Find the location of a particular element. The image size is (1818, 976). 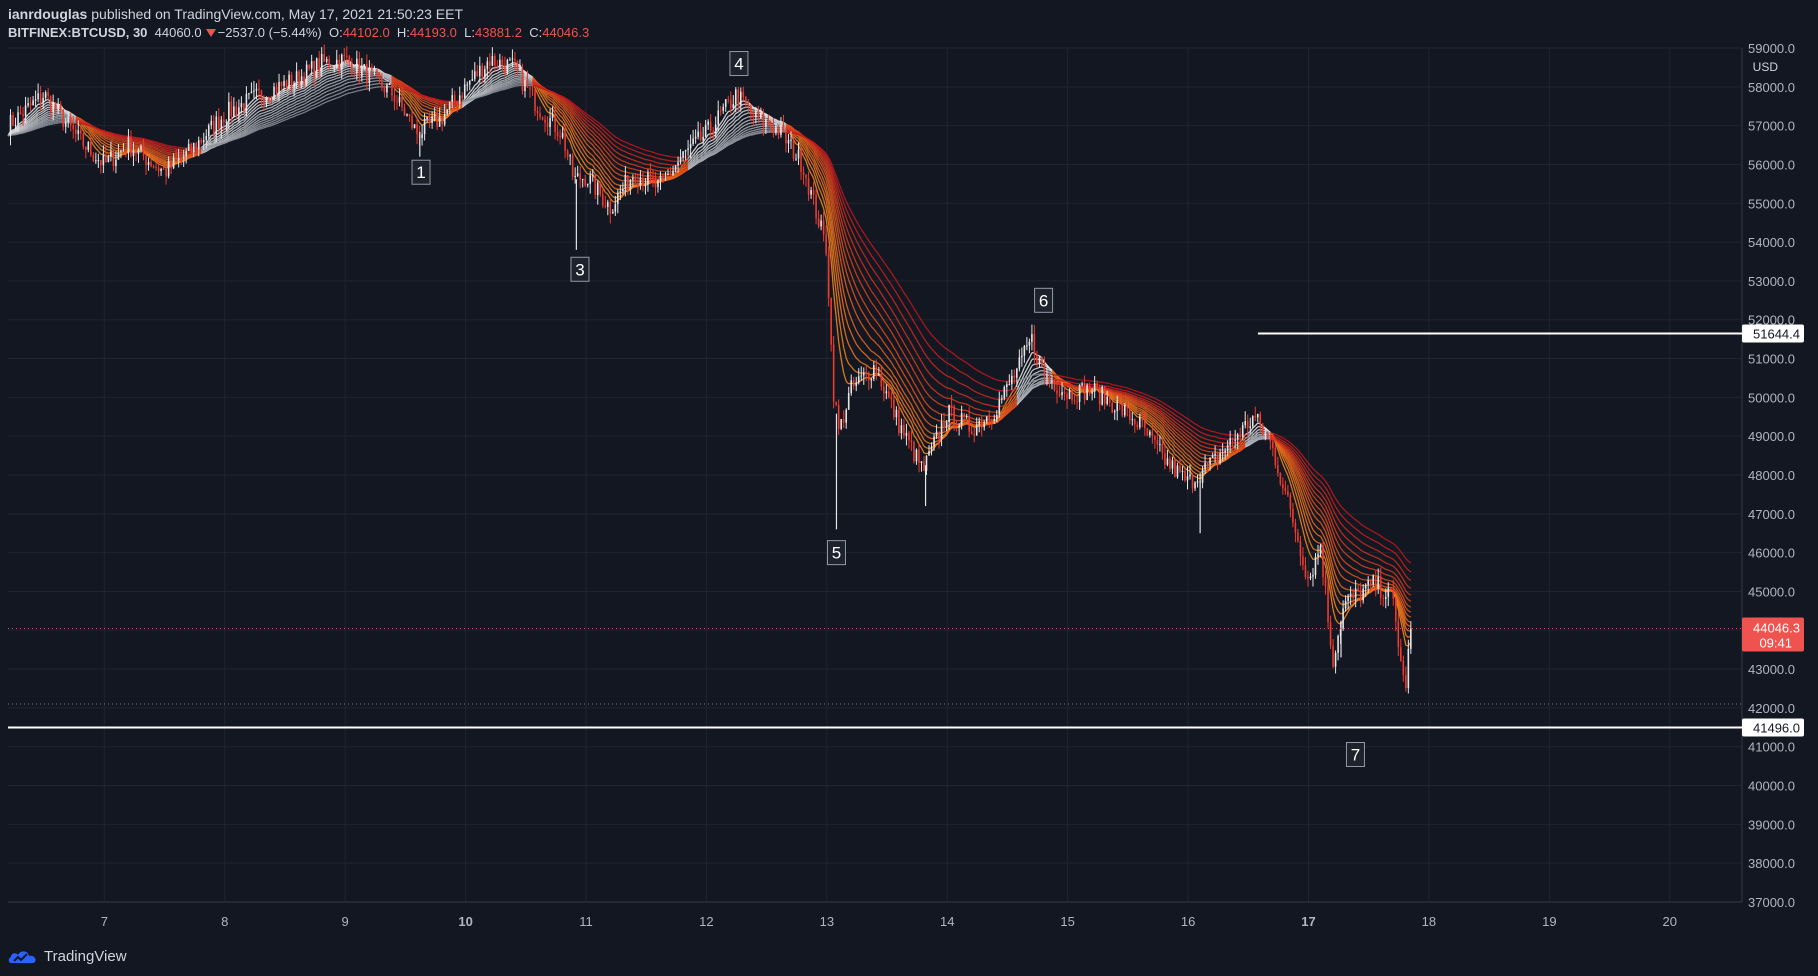

symbol-name: BITFINEX:BTCUSD, 30 is located at coordinates (78, 32).